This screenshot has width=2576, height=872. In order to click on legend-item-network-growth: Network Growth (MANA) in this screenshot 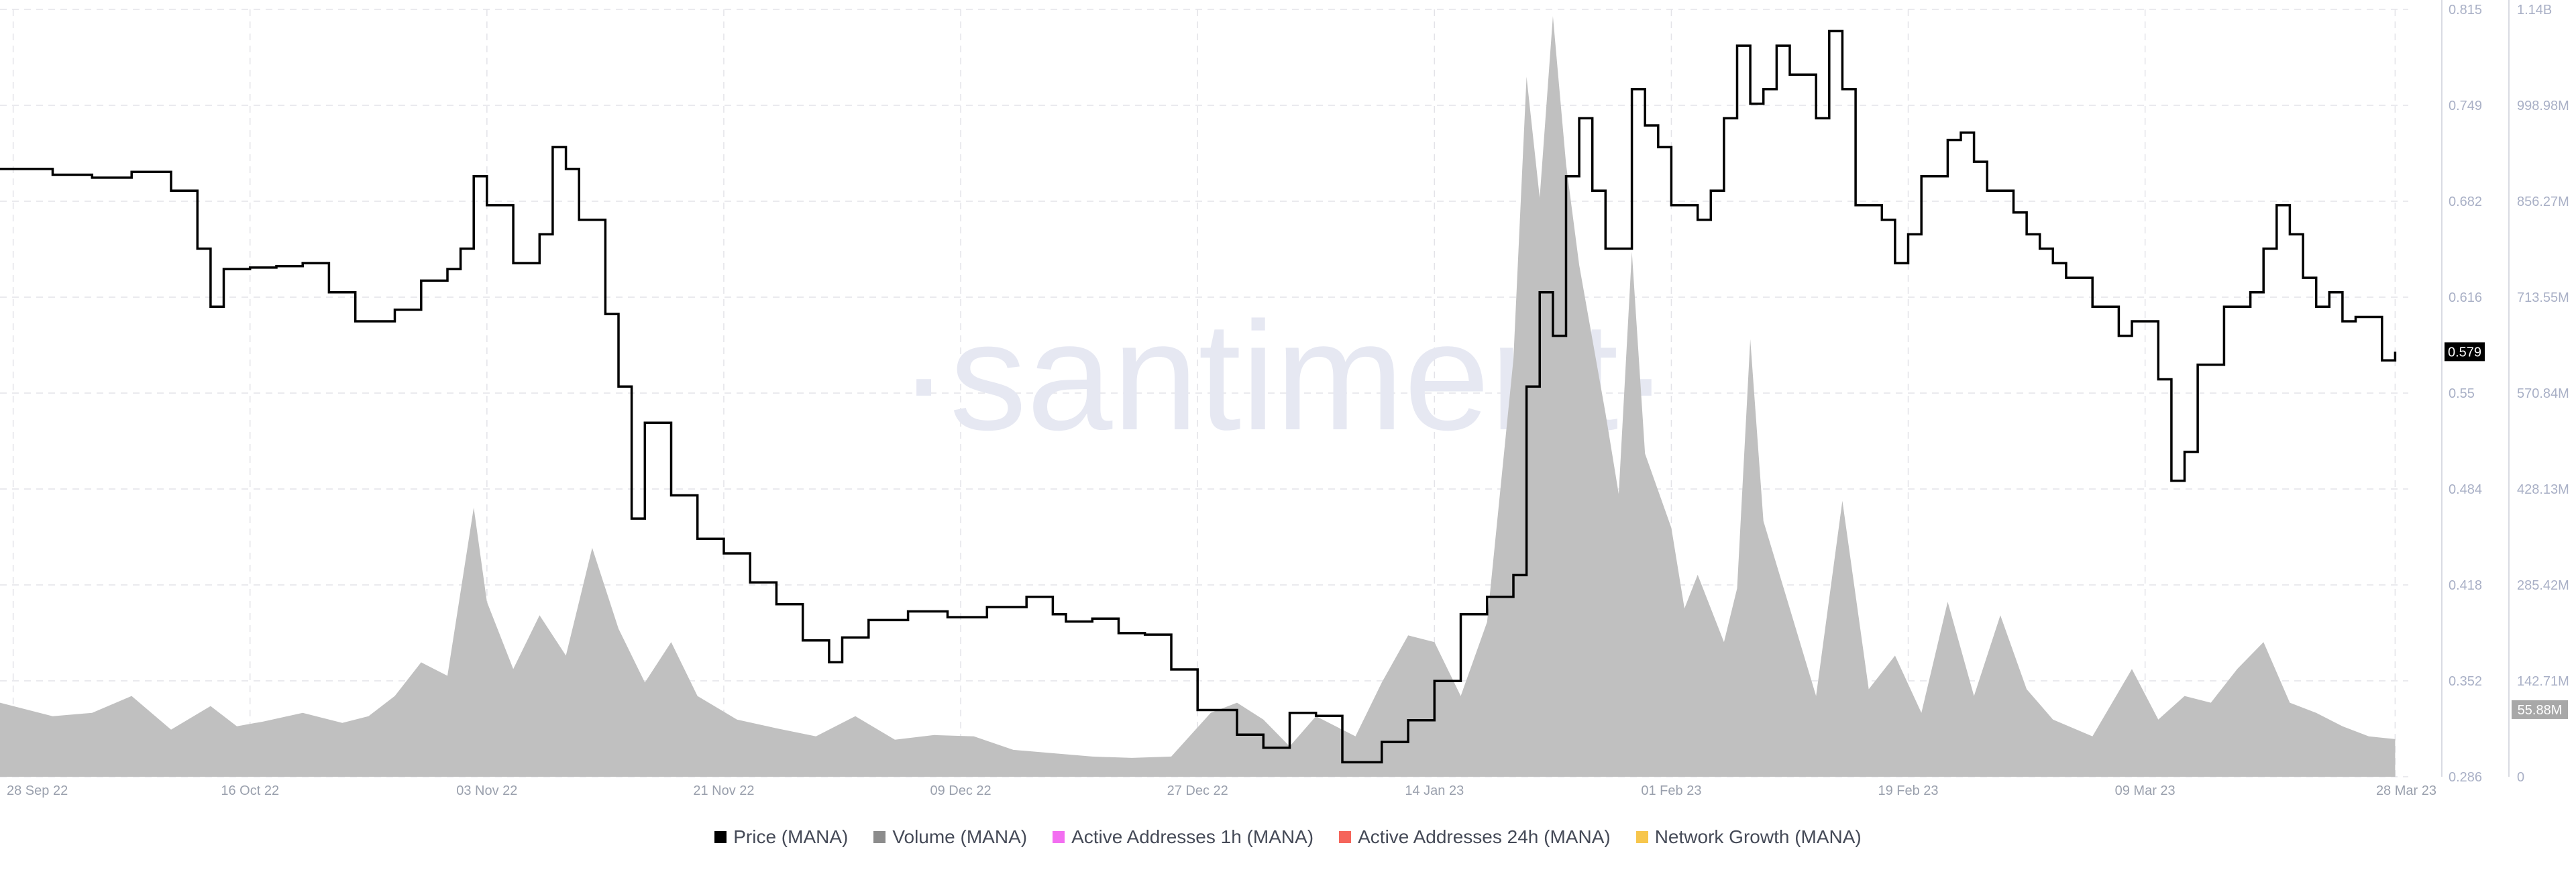, I will do `click(1748, 837)`.